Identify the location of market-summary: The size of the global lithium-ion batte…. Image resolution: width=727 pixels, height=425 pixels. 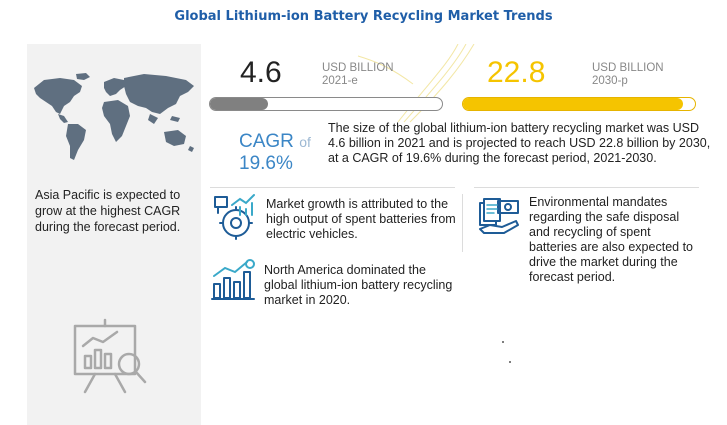
(519, 143).